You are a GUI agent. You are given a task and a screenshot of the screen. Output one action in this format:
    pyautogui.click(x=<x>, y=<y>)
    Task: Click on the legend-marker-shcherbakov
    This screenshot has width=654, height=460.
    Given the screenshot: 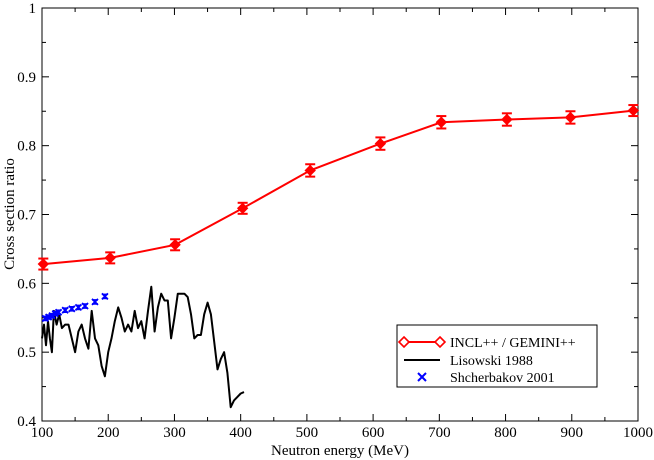 What is the action you would take?
    pyautogui.click(x=422, y=377)
    